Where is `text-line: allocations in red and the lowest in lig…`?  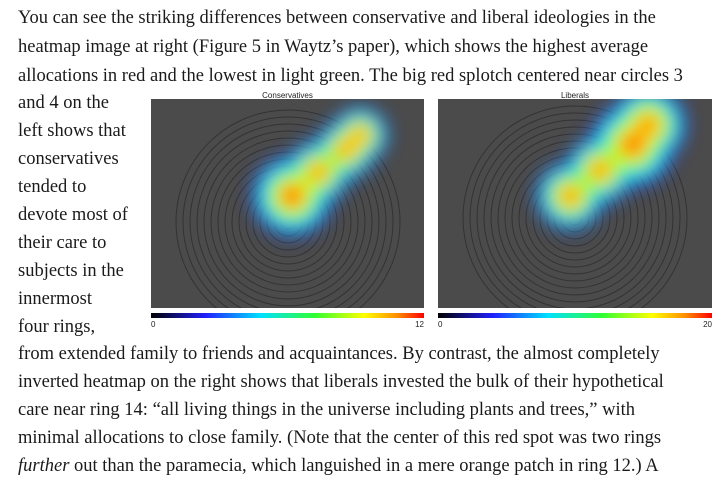 text-line: allocations in red and the lowest in lig… is located at coordinates (350, 76).